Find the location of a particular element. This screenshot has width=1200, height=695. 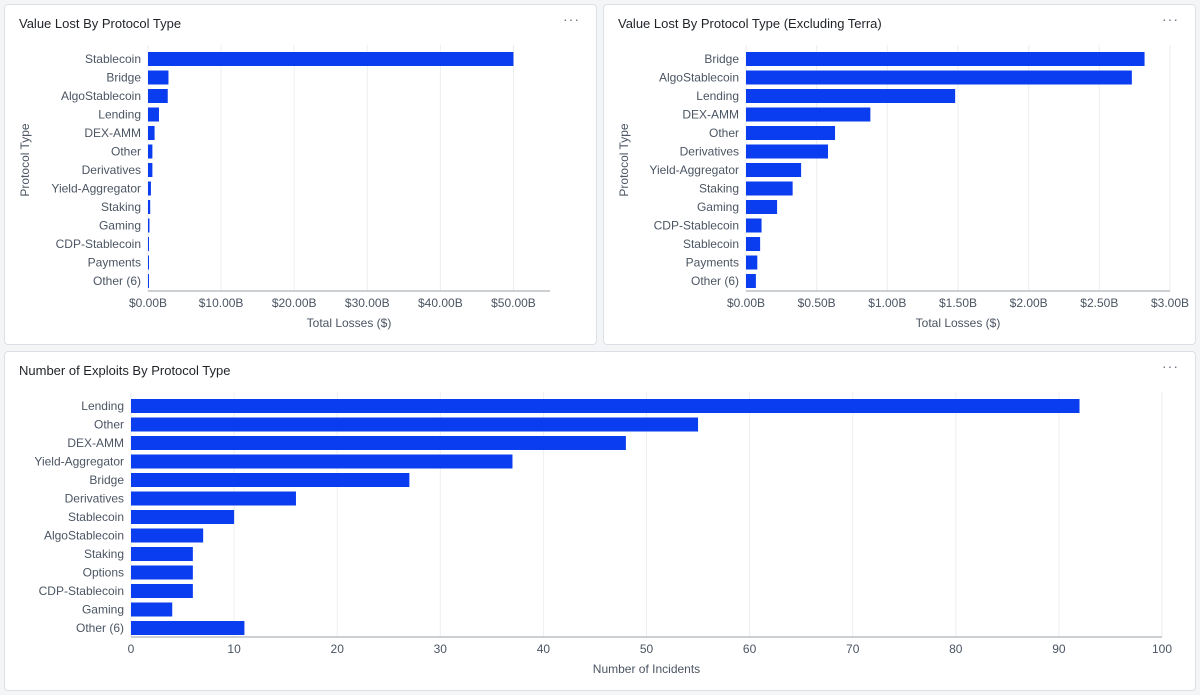

x-tick-label: 100 is located at coordinates (1162, 649).